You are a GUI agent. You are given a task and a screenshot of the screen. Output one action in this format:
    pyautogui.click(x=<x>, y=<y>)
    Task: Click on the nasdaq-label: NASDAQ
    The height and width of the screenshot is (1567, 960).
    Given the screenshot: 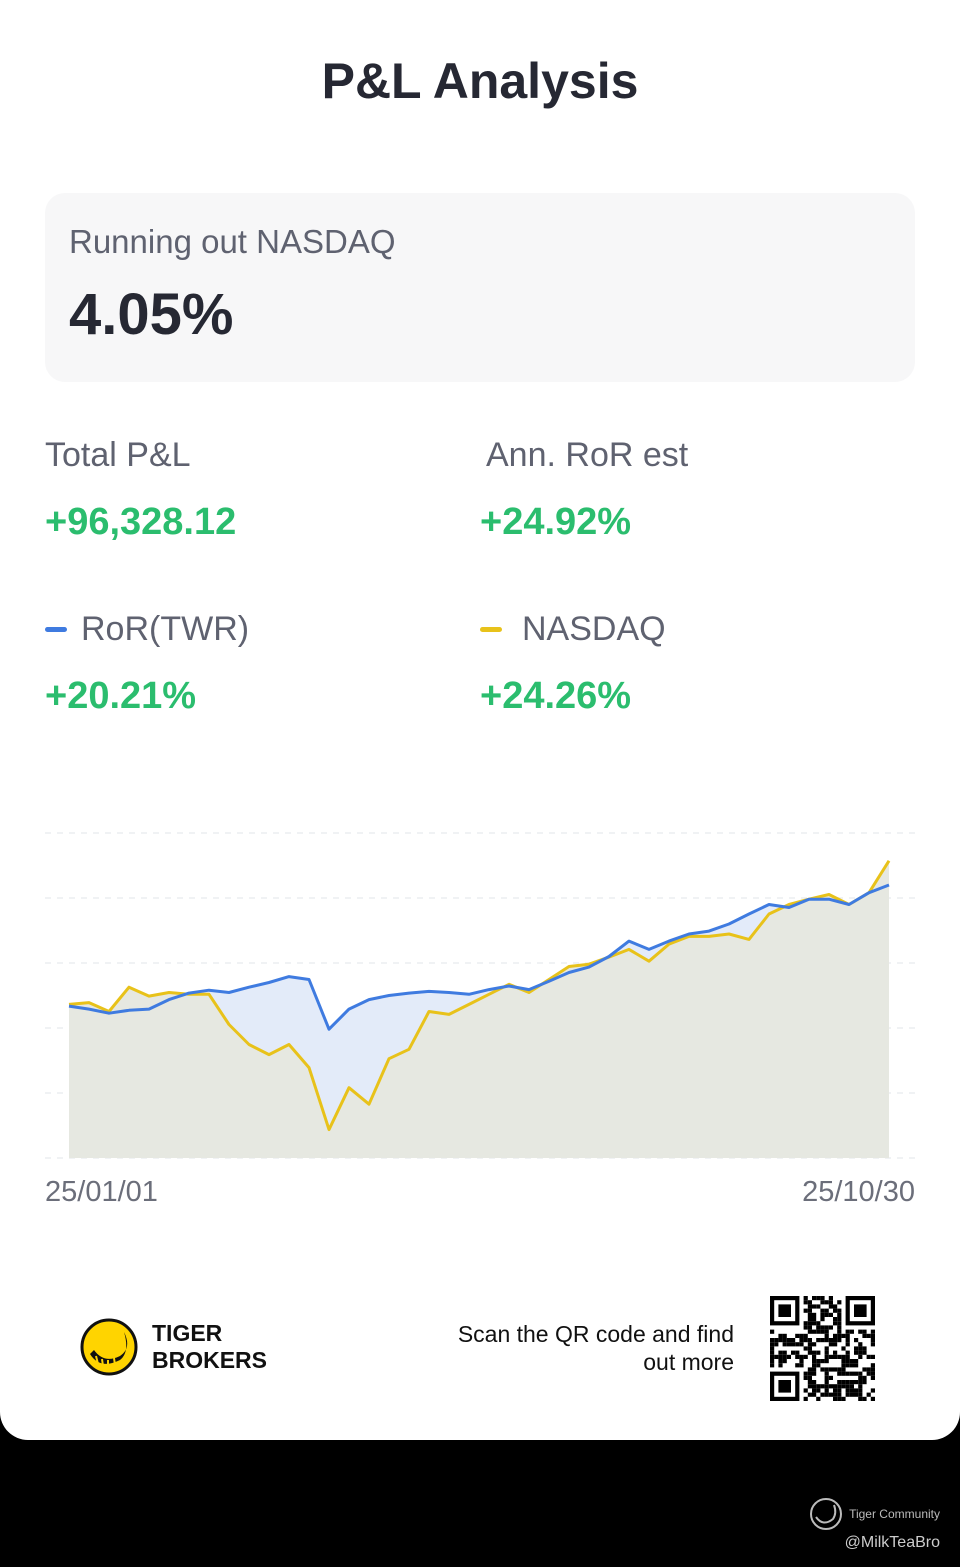 What is the action you would take?
    pyautogui.click(x=594, y=629)
    